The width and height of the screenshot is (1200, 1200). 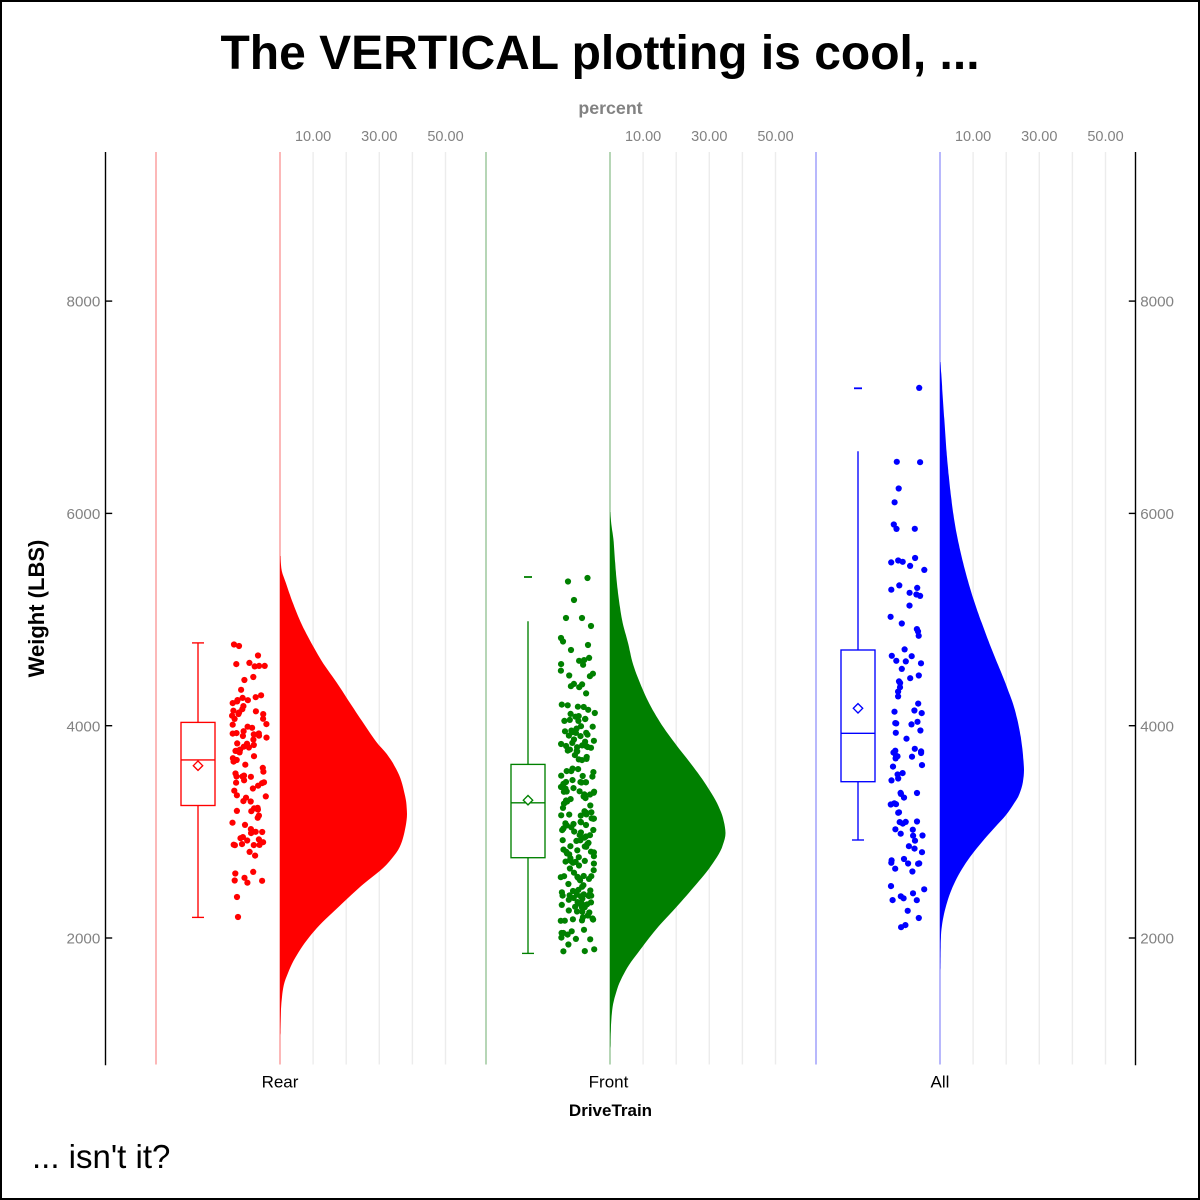 What do you see at coordinates (280, 1081) in the screenshot?
I see `svg-text: Rear` at bounding box center [280, 1081].